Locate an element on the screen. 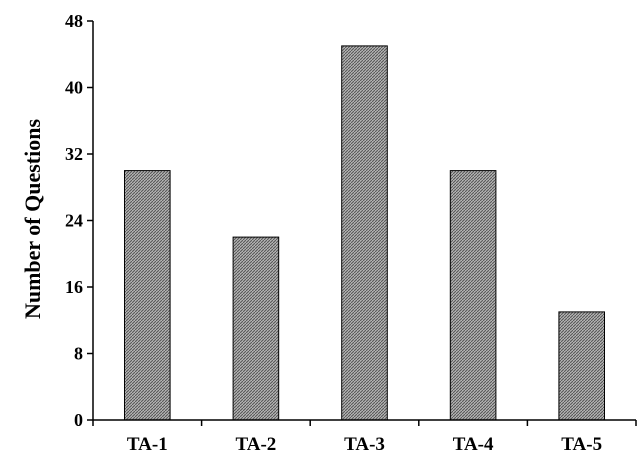 This screenshot has height=464, width=639. x-tick-label: TA-4 is located at coordinates (473, 444).